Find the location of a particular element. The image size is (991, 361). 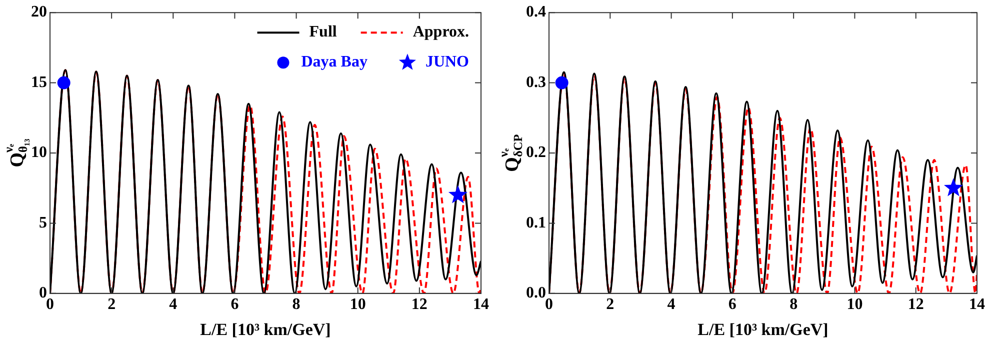

y-tick-label: 10 is located at coordinates (39, 153).